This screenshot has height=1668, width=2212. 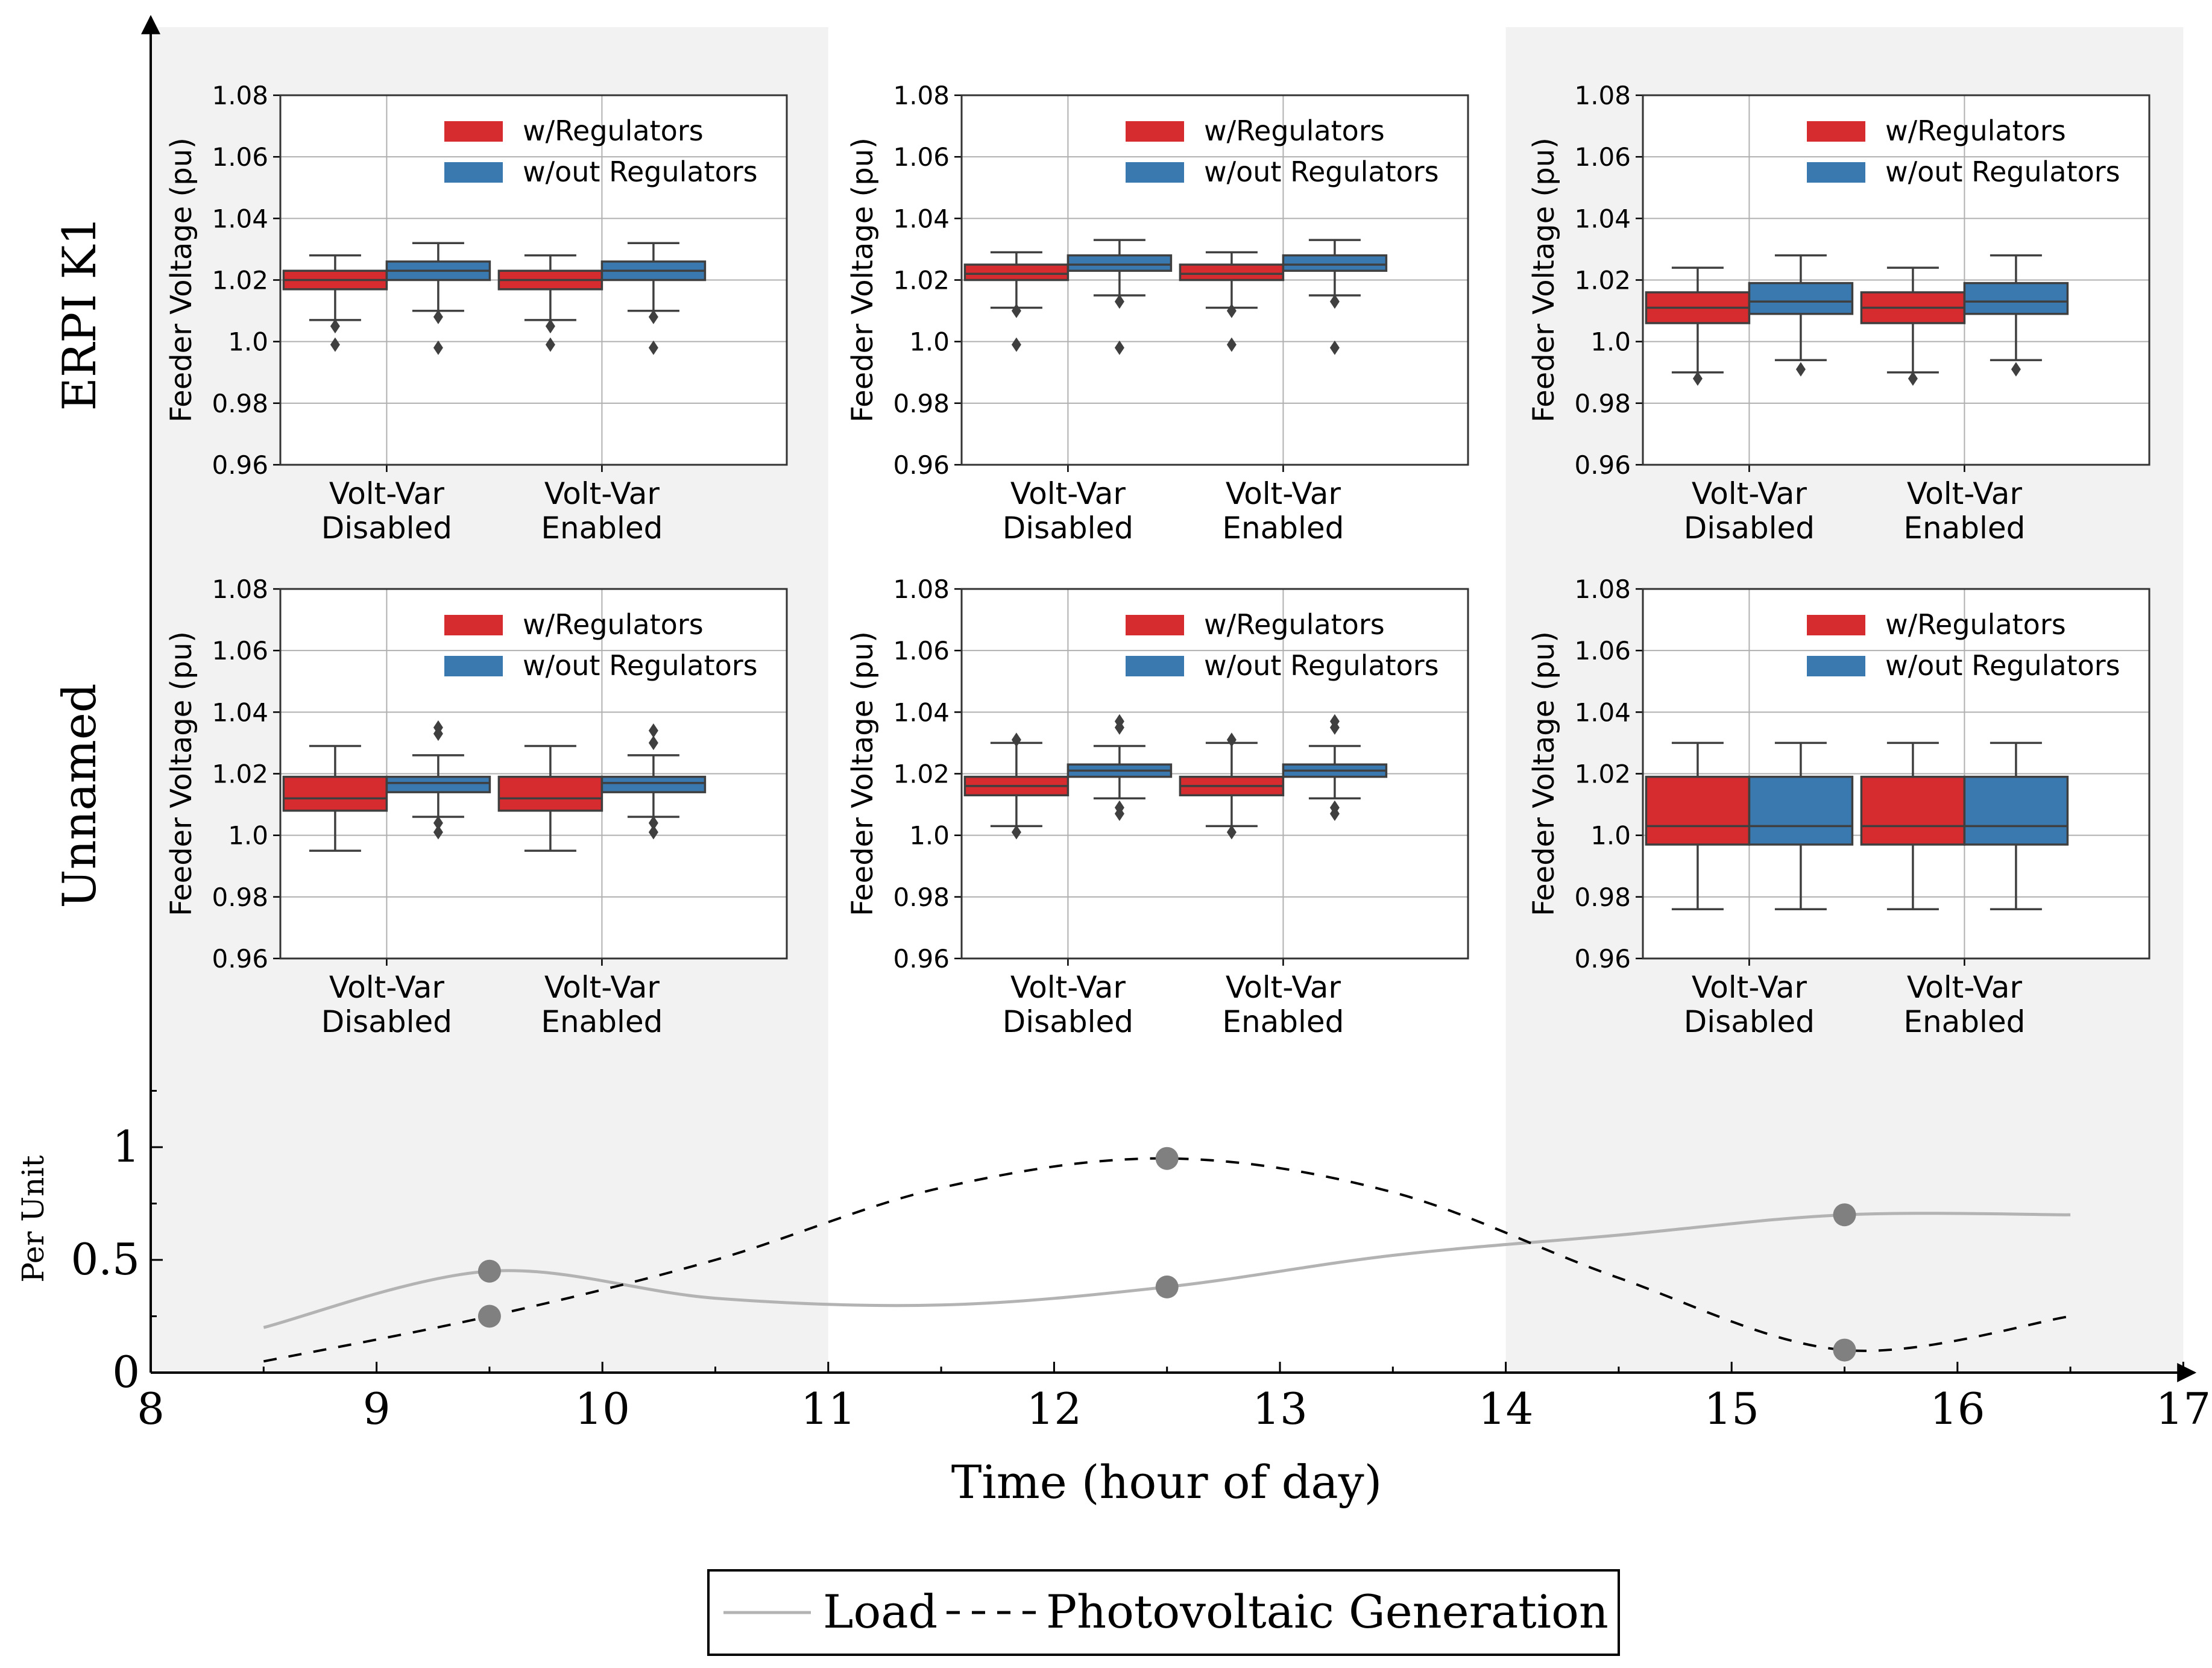 What do you see at coordinates (828, 1408) in the screenshot?
I see `x-tick-label: 11` at bounding box center [828, 1408].